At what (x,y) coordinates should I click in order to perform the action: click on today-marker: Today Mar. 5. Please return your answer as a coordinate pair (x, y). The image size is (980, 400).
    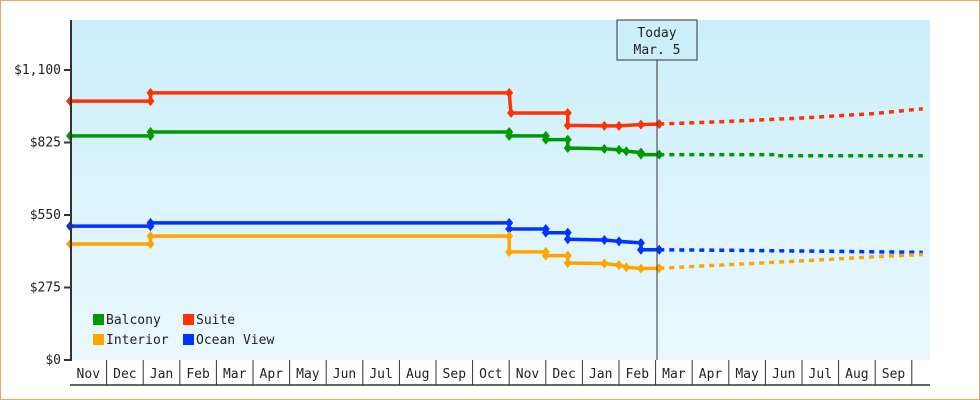
    Looking at the image, I should click on (657, 189).